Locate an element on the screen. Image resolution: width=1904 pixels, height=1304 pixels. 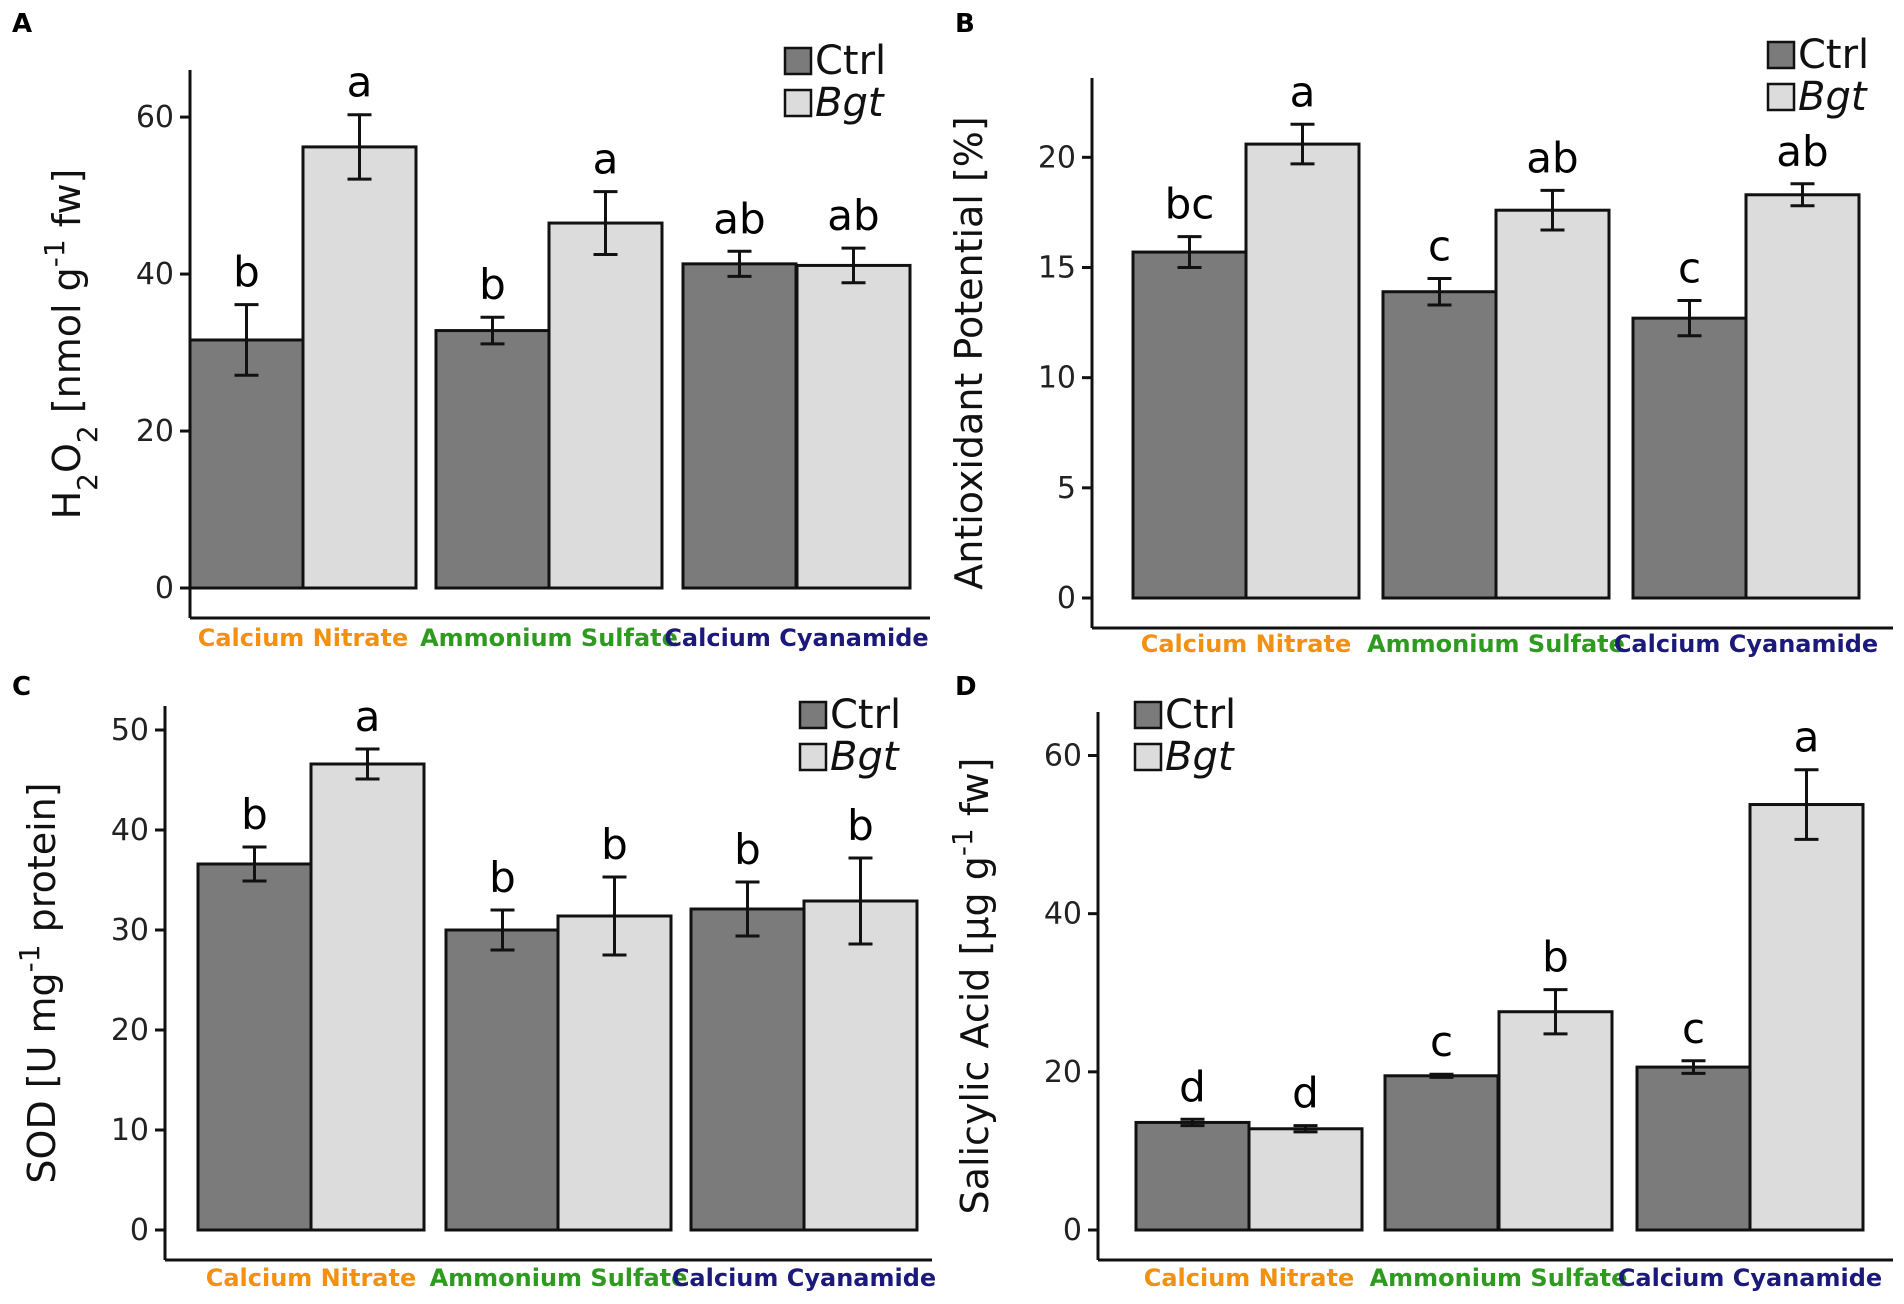
y-tick-label: 30 is located at coordinates (130, 930).